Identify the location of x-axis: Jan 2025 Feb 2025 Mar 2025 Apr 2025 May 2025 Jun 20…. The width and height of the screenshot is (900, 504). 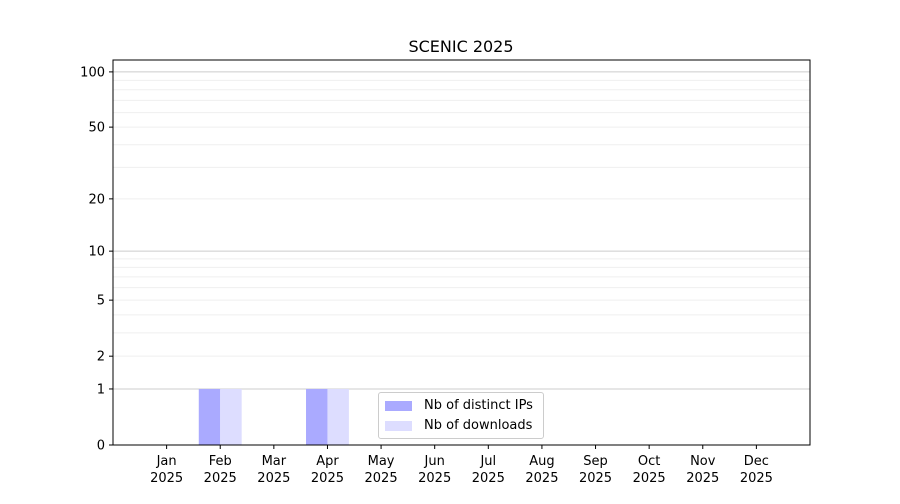
(461, 465).